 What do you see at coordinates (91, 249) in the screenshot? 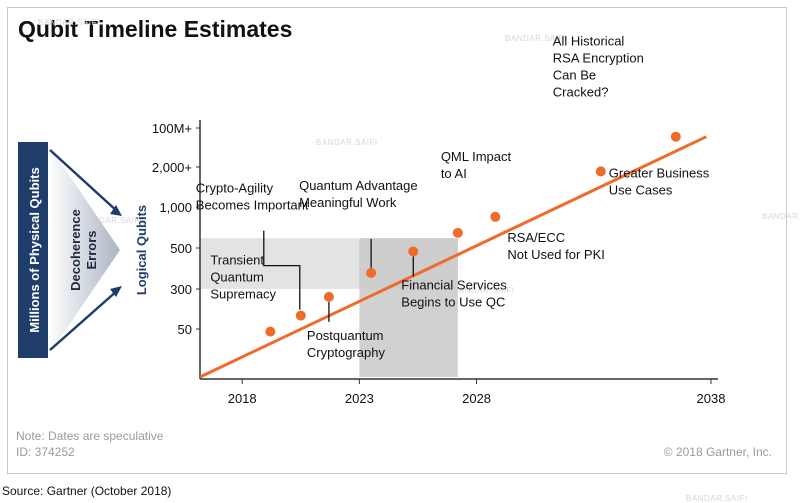
I see `decoherence-label-2: Errors` at bounding box center [91, 249].